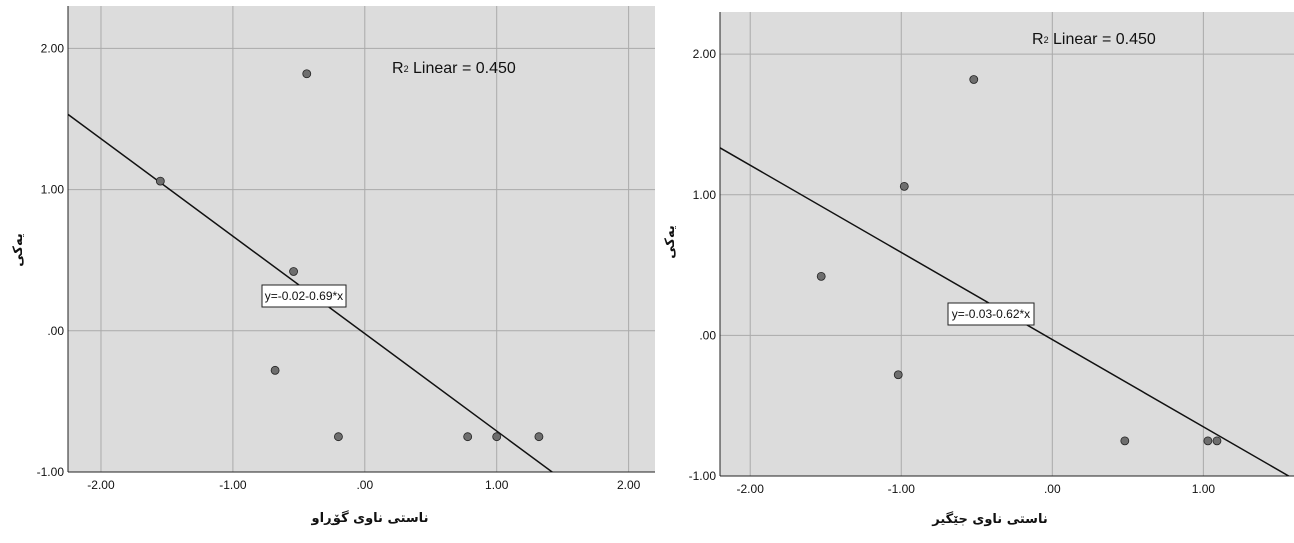 The width and height of the screenshot is (1294, 543). I want to click on x-axis-title: ناستی ناوی جێگیر, so click(989, 519).